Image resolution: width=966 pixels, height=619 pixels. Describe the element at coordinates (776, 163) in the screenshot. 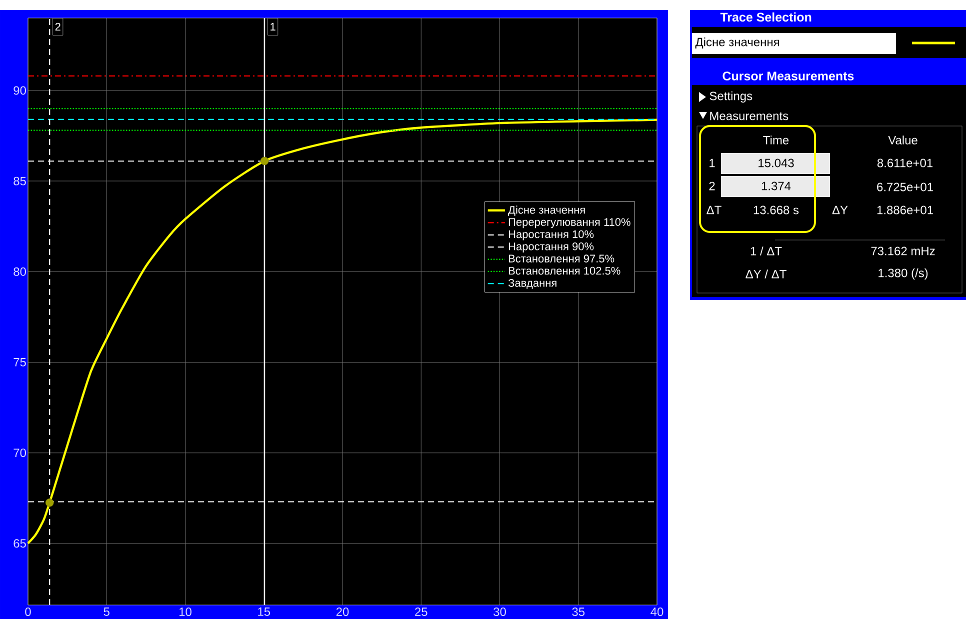

I see `text: 15.043` at that location.